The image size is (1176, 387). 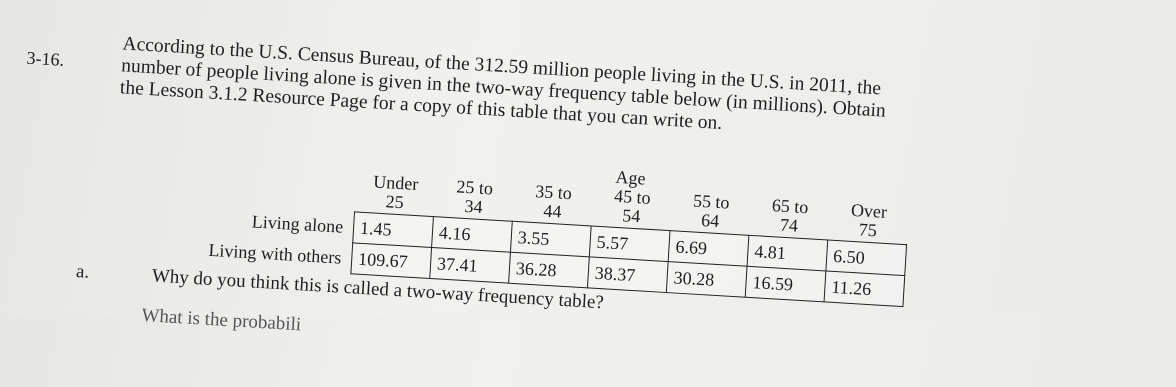 I want to click on column-header: 45 to 54, so click(x=631, y=208).